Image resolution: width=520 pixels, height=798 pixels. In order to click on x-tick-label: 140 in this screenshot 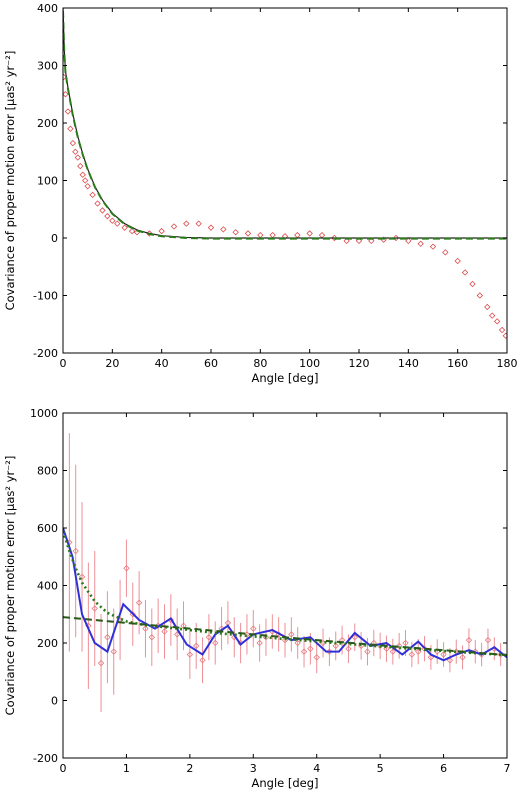, I will do `click(408, 363)`.